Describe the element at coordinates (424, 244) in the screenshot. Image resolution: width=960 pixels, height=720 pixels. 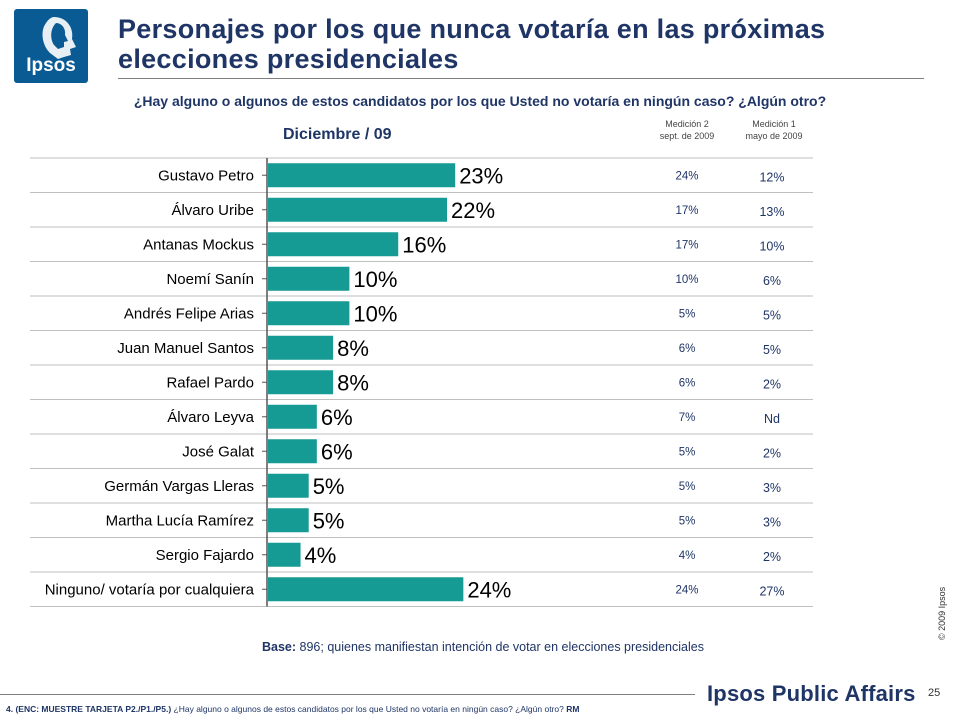
I see `bar-value-label: 16%` at that location.